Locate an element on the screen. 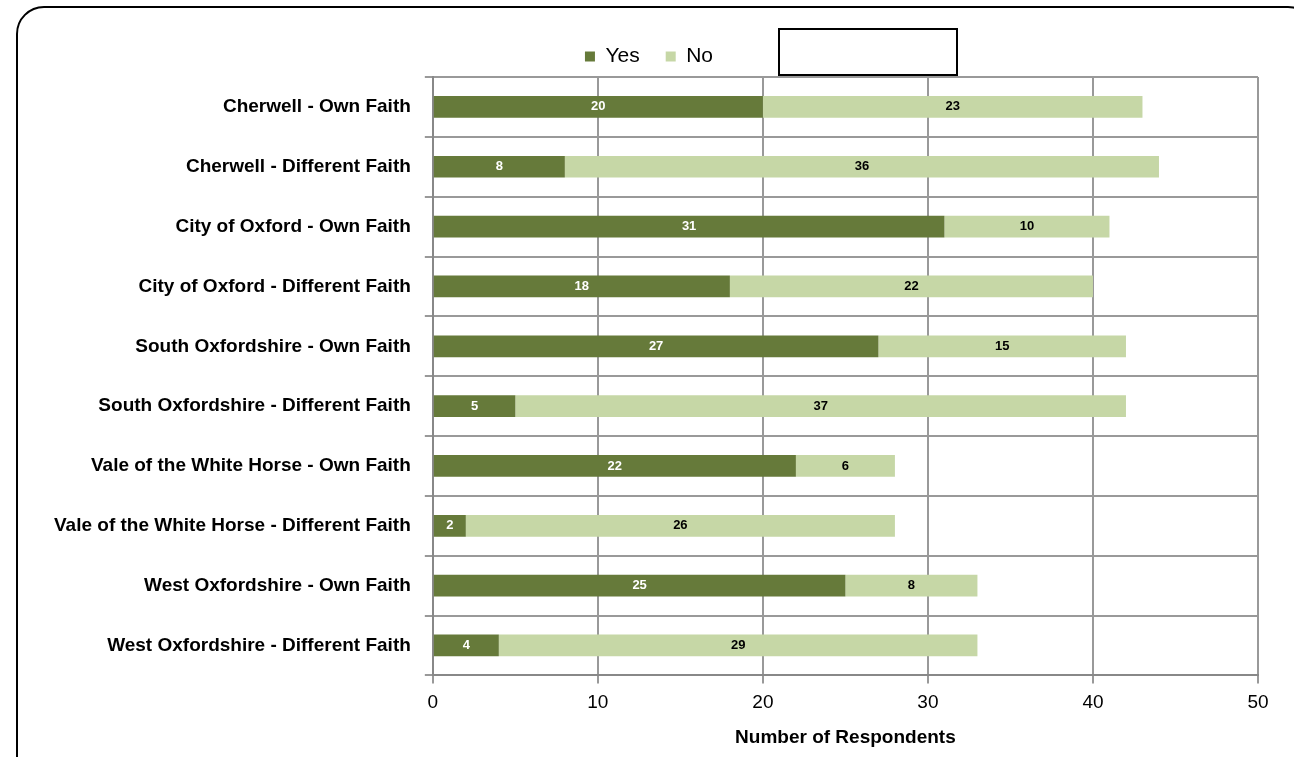  data-label: 15 is located at coordinates (1002, 345).